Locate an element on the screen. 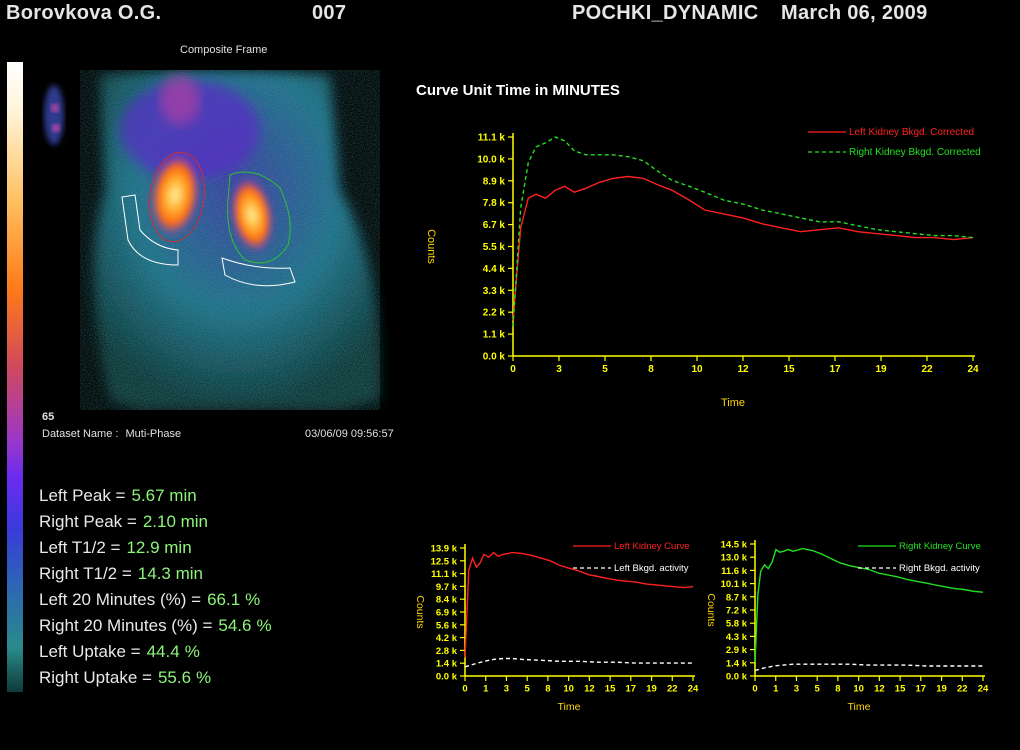  stat-label: Left Peak = is located at coordinates (82, 495).